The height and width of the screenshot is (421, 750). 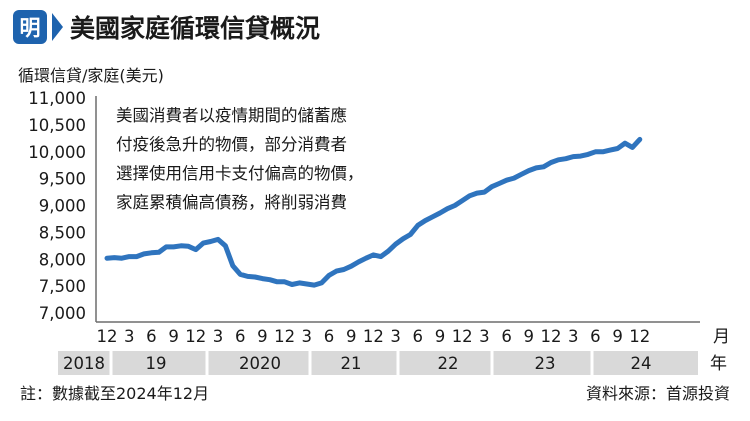 I want to click on y-tick-label: 8,000, so click(x=62, y=259).